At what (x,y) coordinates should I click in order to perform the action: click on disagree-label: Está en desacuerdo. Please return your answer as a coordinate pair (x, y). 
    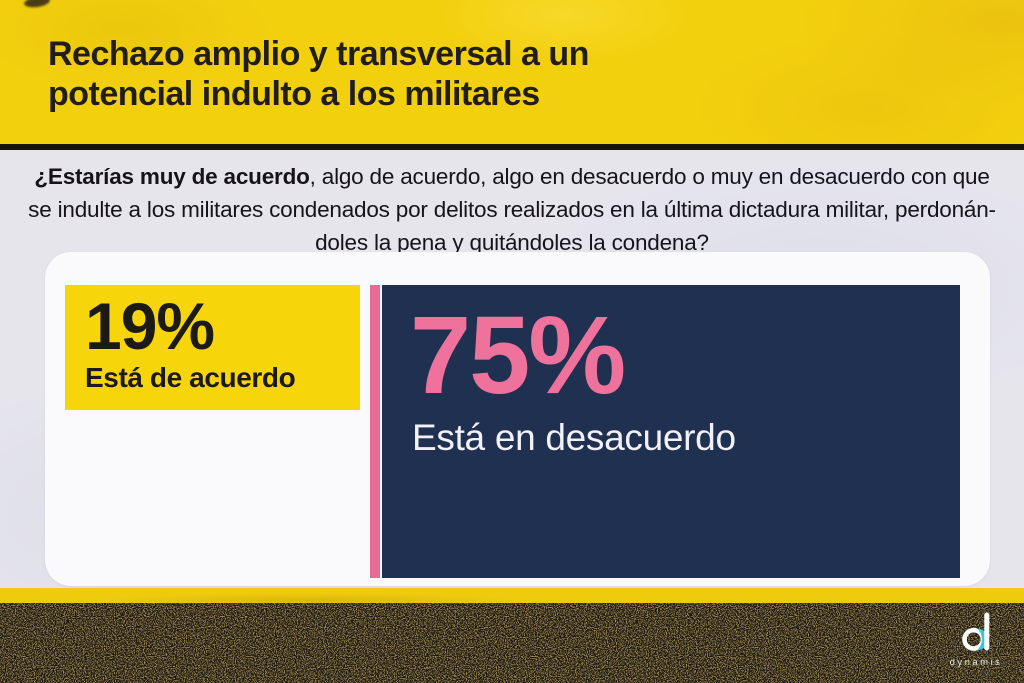
    Looking at the image, I should click on (574, 437).